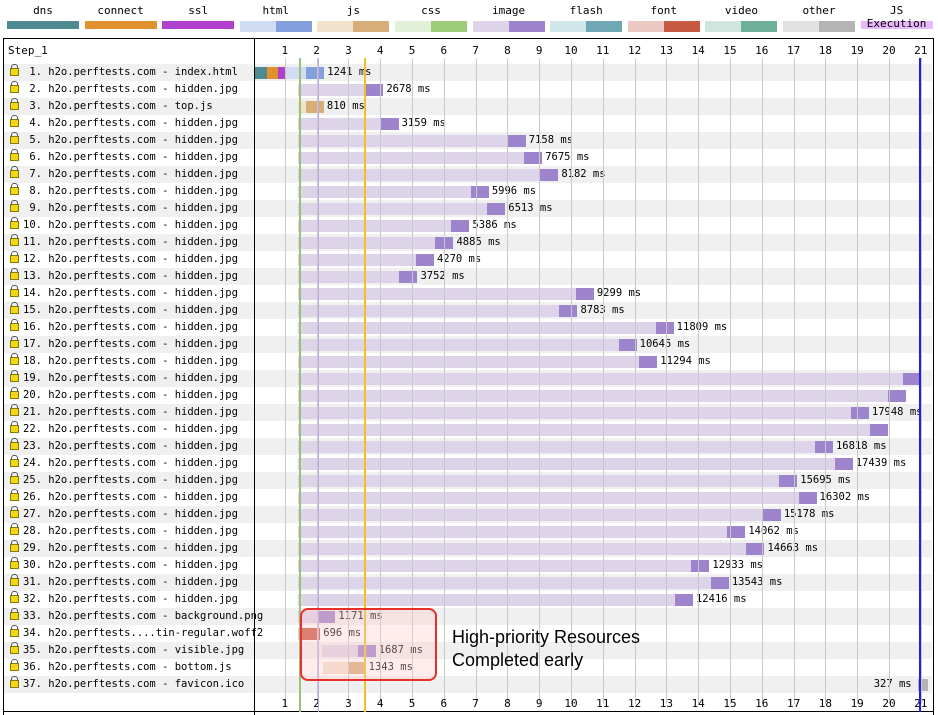 The height and width of the screenshot is (715, 938). Describe the element at coordinates (124, 122) in the screenshot. I see `request-label: 4. h2o.perftests.com - hidden.jpg` at that location.